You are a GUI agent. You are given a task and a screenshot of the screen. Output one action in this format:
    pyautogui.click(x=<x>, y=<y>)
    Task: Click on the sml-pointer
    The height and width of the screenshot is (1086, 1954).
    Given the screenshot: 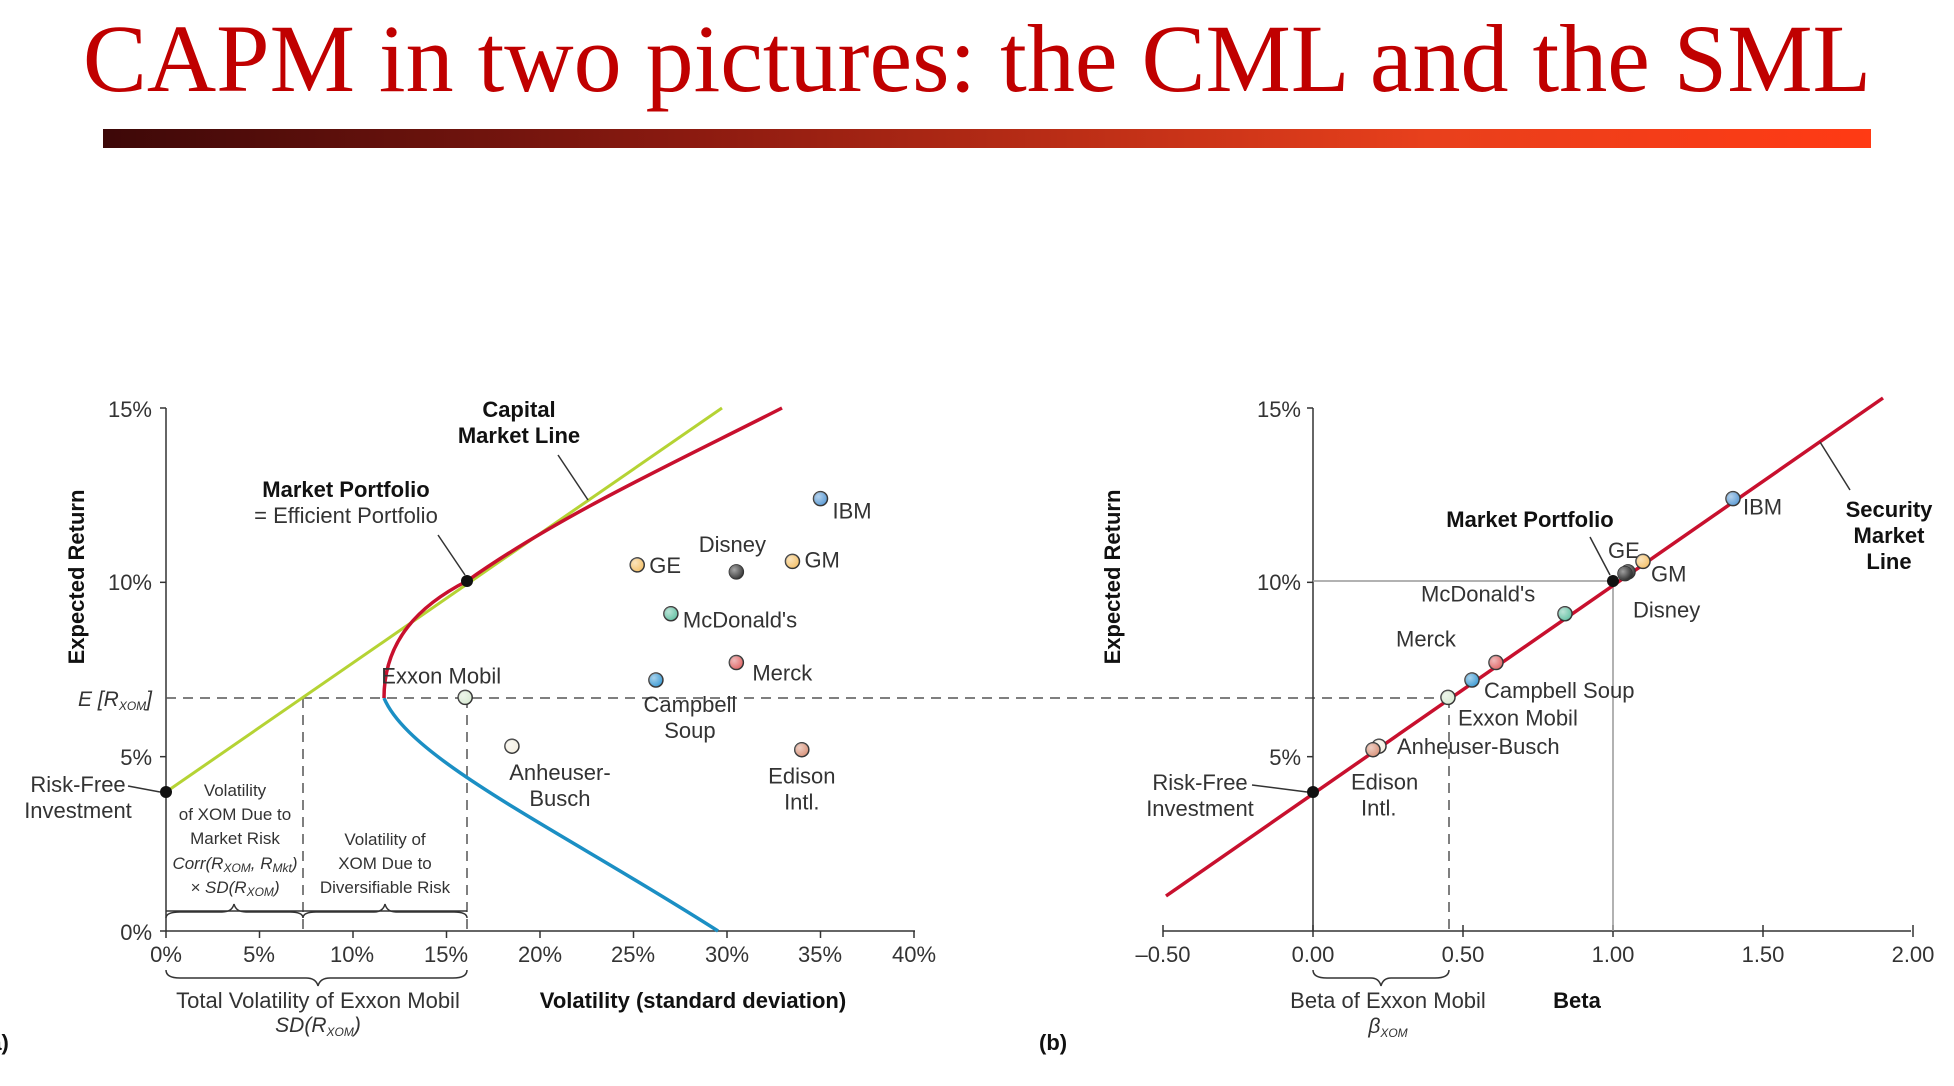 What is the action you would take?
    pyautogui.click(x=1835, y=466)
    